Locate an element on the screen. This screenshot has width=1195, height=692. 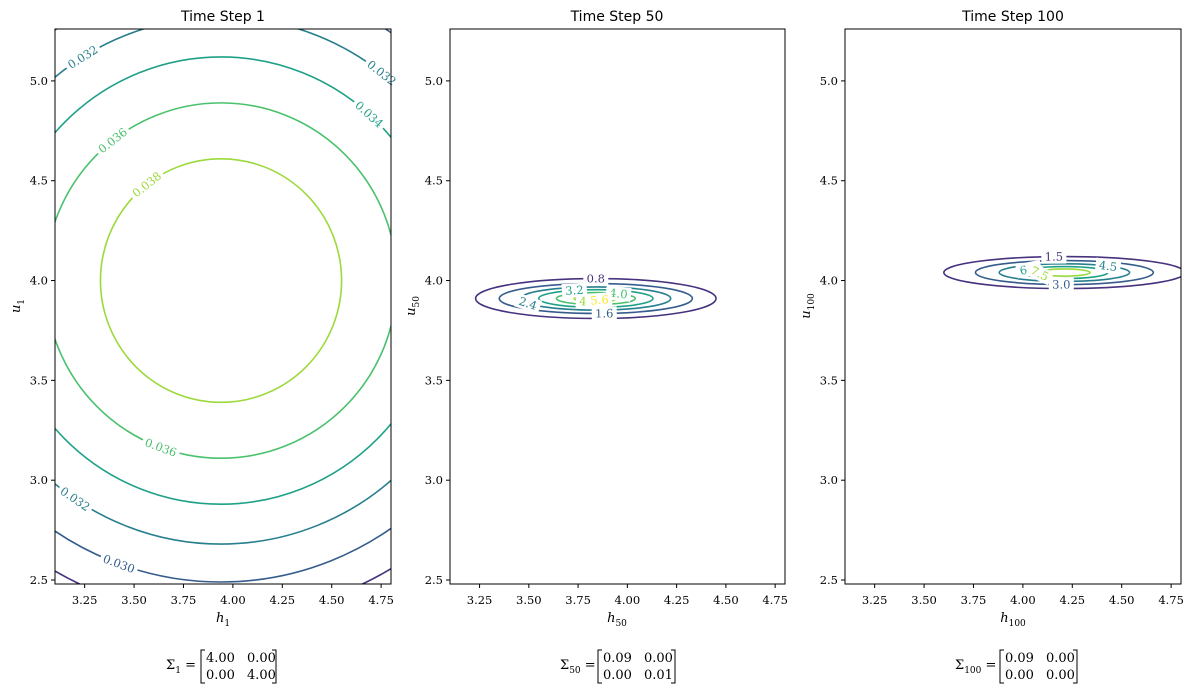
panel-title: Time Step 1 is located at coordinates (222, 17).